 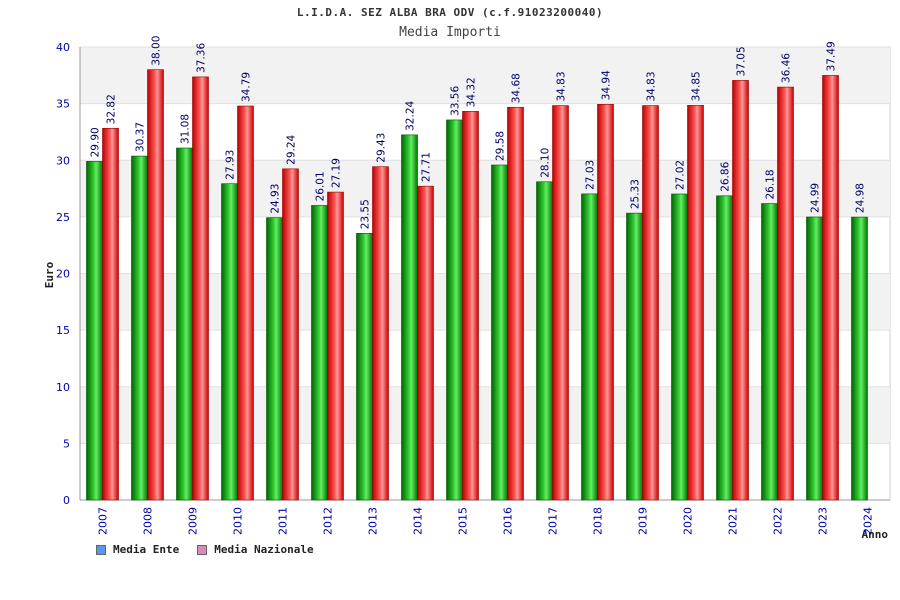 What do you see at coordinates (321, 186) in the screenshot?
I see `data-label-media-ente: 26.01` at bounding box center [321, 186].